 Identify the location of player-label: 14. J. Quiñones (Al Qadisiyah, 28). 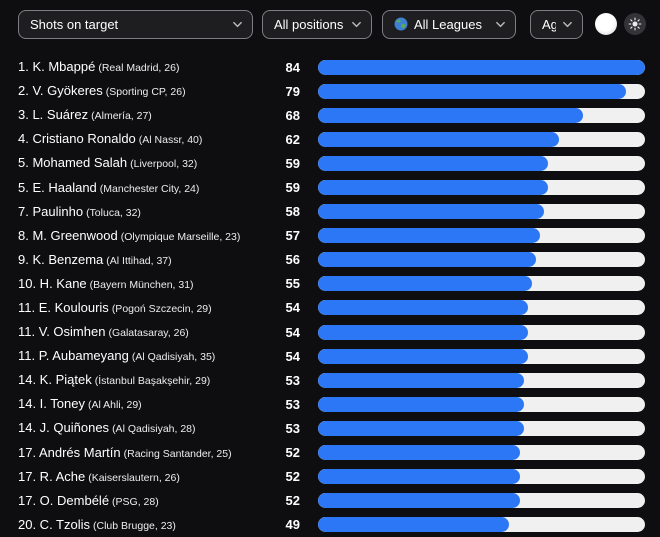
(141, 428).